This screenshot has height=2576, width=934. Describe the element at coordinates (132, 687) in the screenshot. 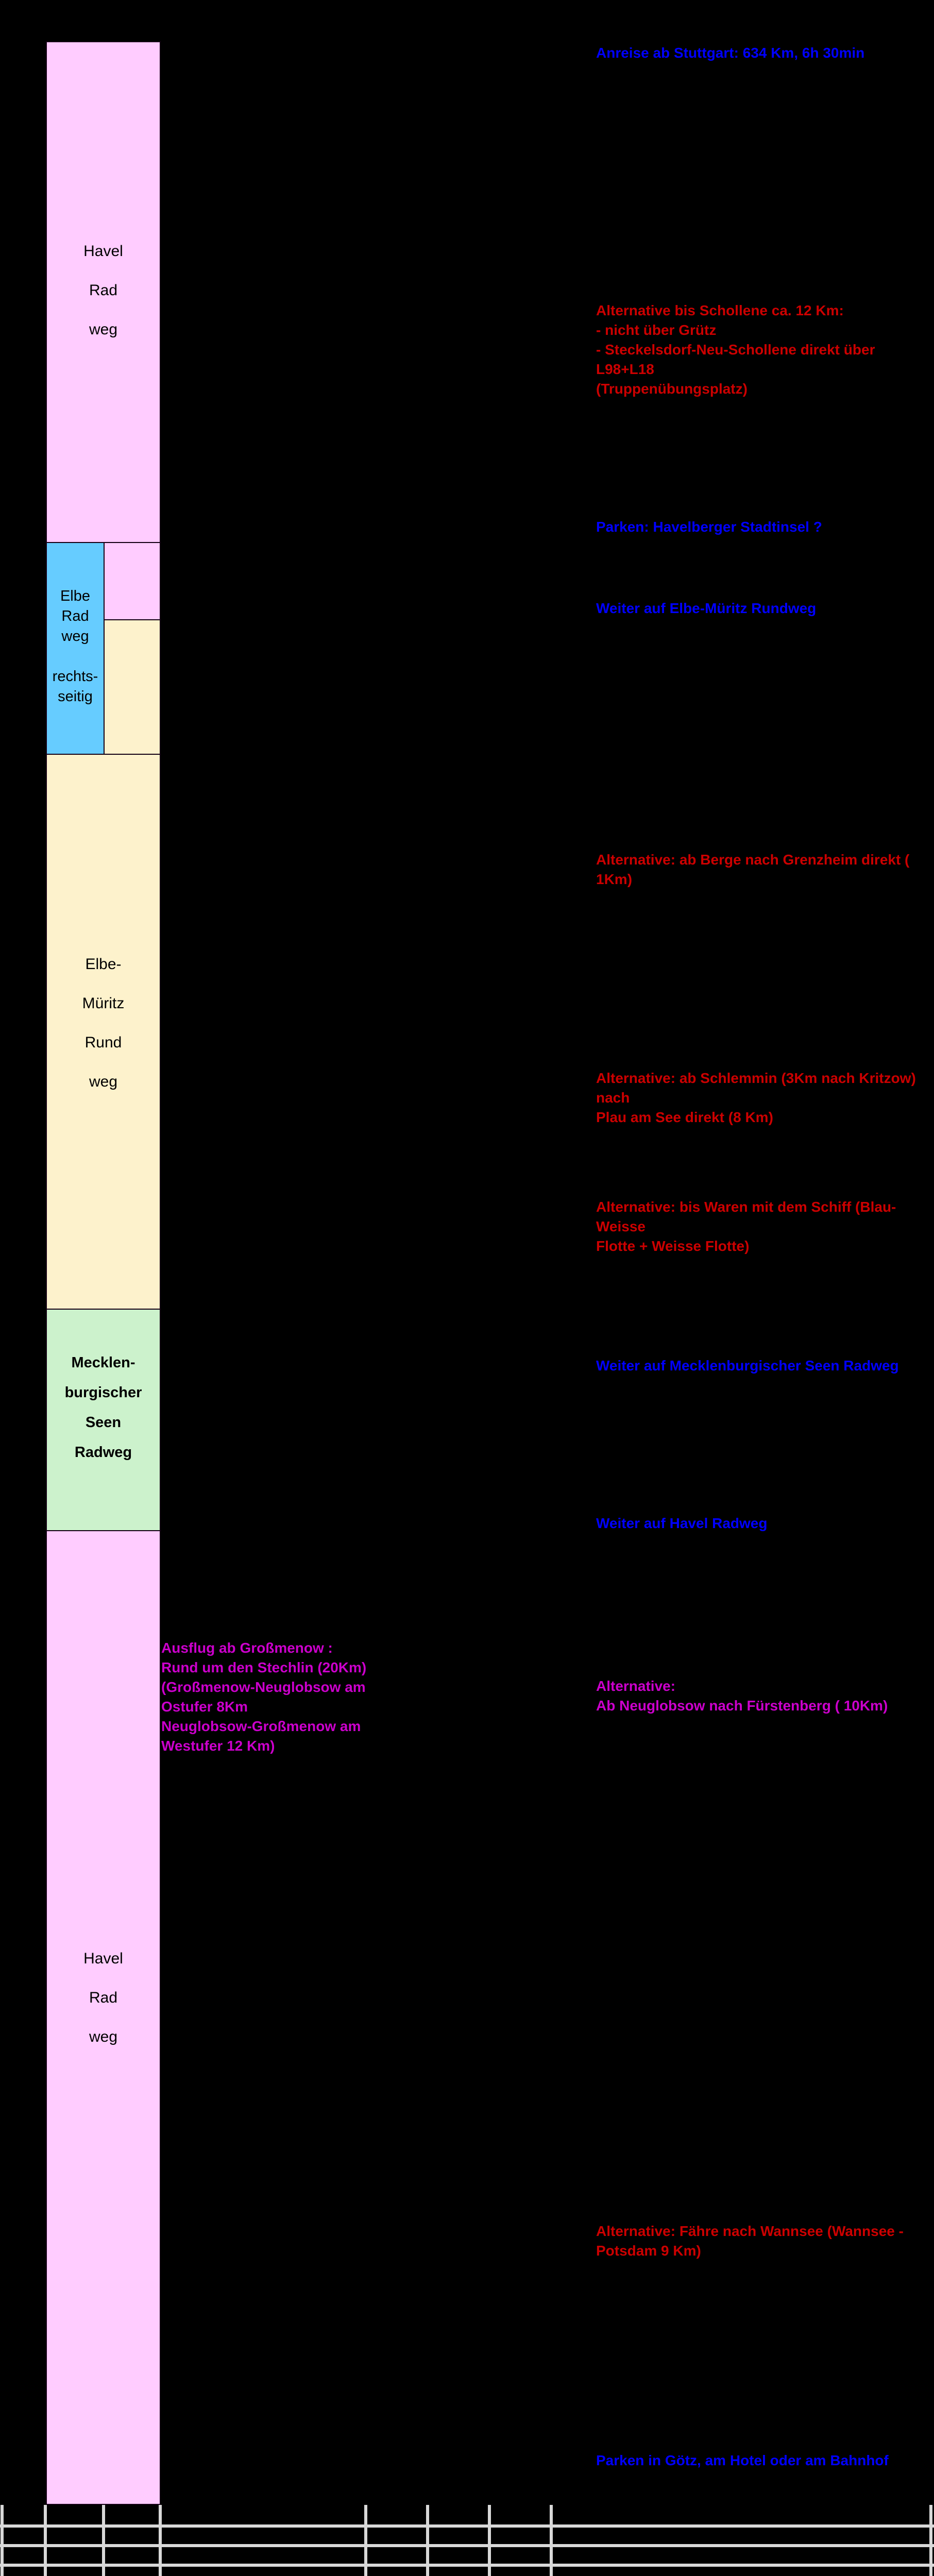

I see `block-elbe-mueritz-narrow` at that location.